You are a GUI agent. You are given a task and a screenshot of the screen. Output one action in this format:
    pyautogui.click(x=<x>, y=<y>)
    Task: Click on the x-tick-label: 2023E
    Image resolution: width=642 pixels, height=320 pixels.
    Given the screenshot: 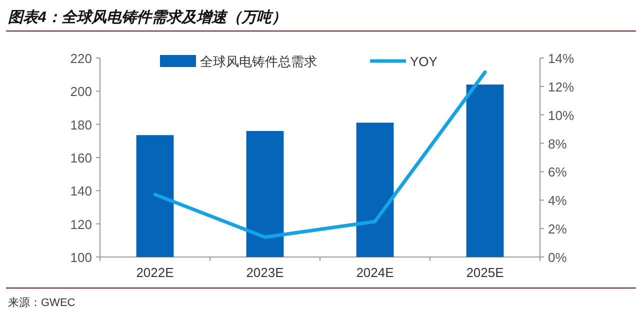 What is the action you would take?
    pyautogui.click(x=265, y=272)
    